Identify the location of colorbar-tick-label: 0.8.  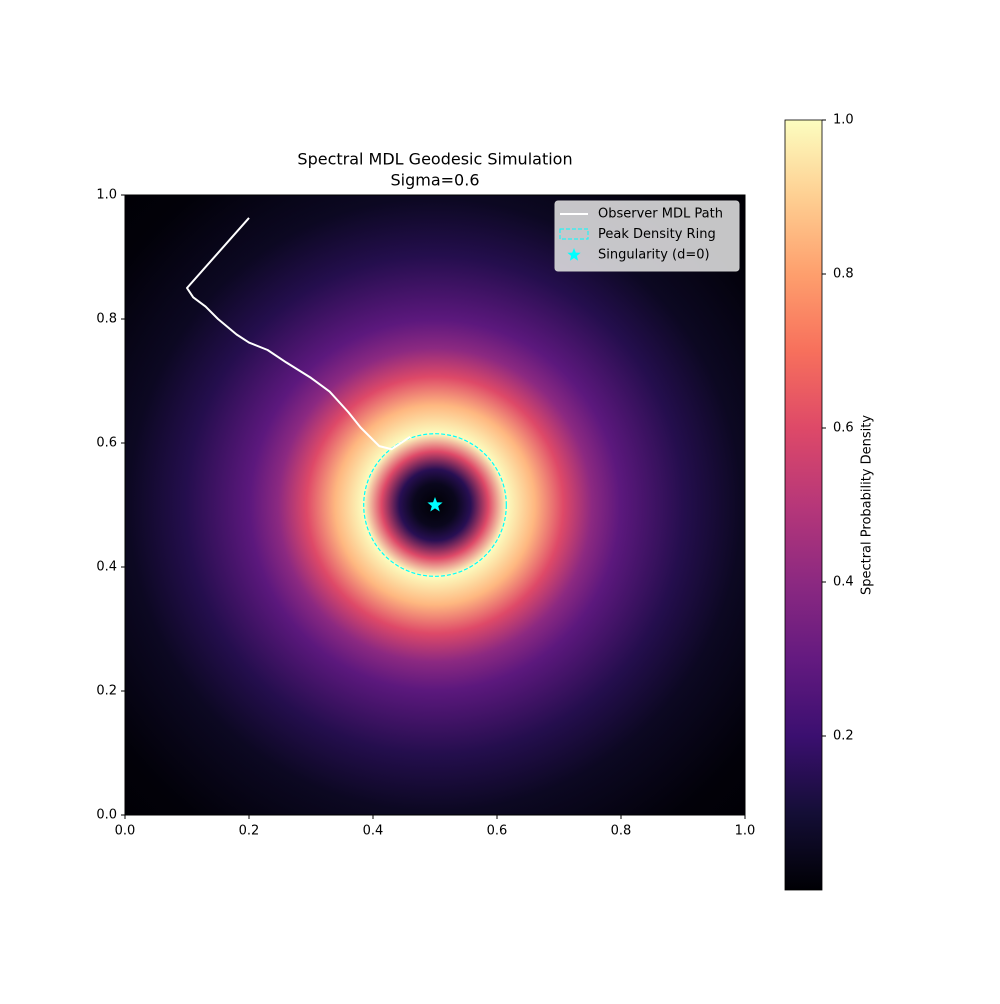
(843, 274).